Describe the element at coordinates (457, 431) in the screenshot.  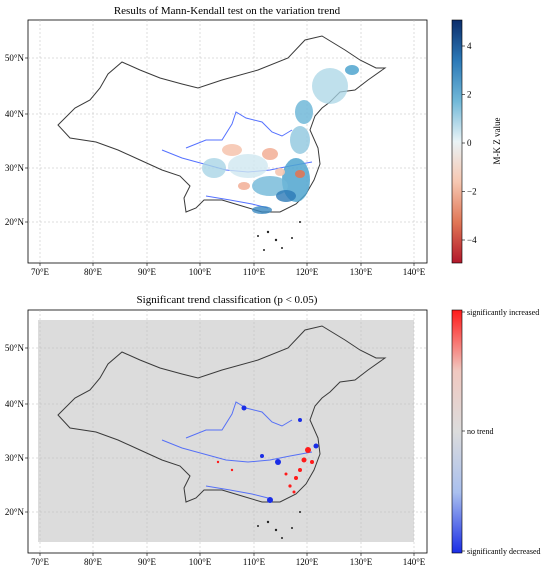
I see `panel-2-colorbar-bar` at that location.